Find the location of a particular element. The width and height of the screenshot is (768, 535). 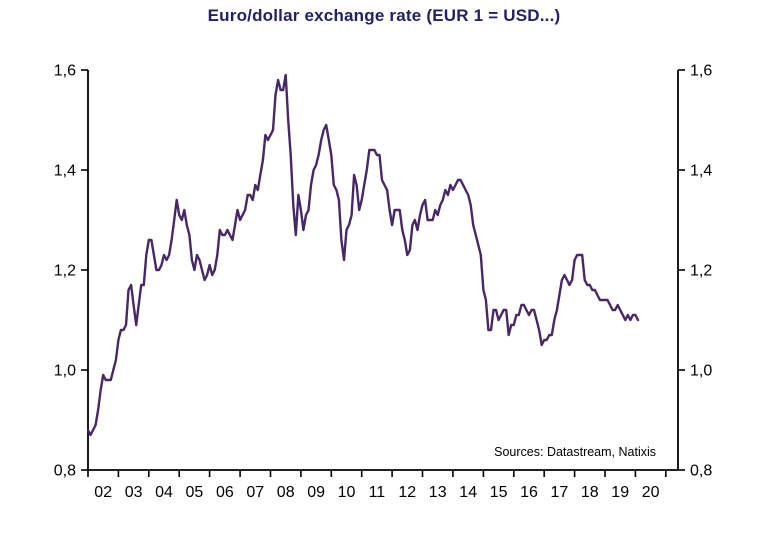

y-tick-label-left: 1,0 is located at coordinates (65, 371).